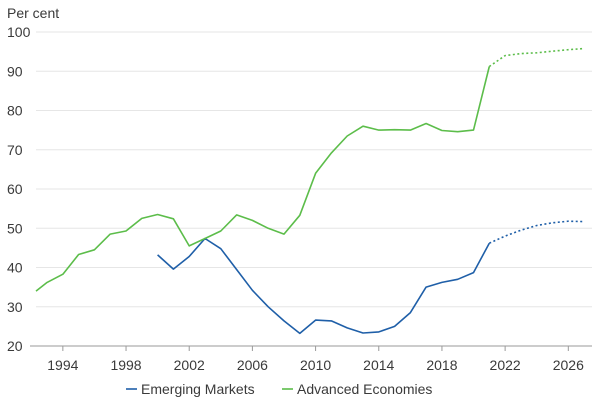 Image resolution: width=600 pixels, height=413 pixels. Describe the element at coordinates (279, 389) in the screenshot. I see `legend: Emerging Markets Advanced Economies` at that location.